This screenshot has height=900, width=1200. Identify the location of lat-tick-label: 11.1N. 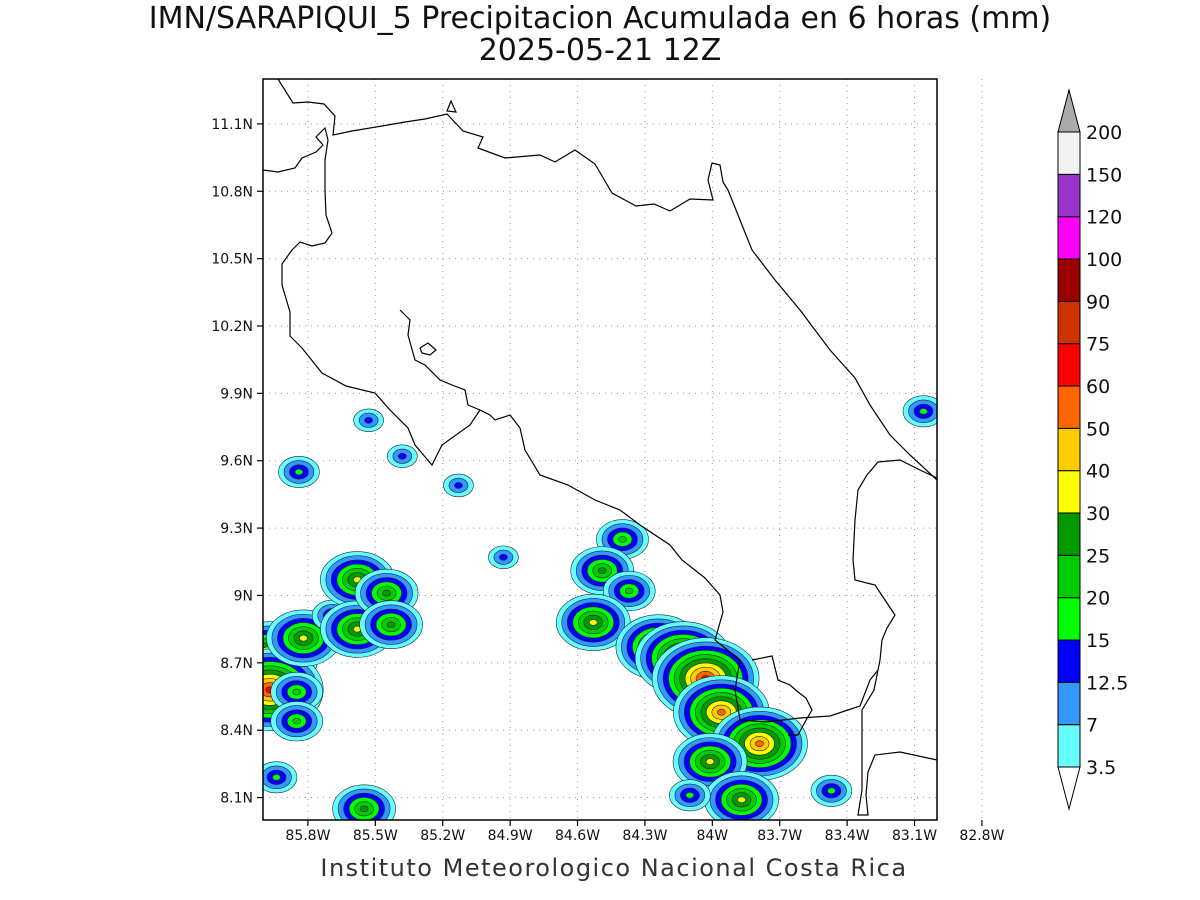
(232, 125).